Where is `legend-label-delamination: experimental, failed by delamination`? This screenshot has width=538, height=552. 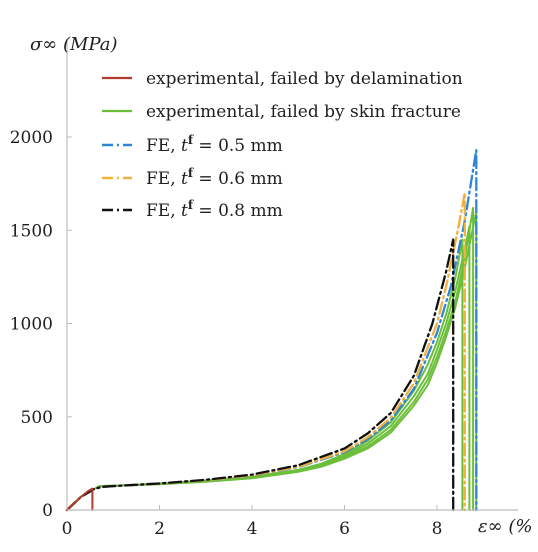
legend-label-delamination: experimental, failed by delamination is located at coordinates (304, 79).